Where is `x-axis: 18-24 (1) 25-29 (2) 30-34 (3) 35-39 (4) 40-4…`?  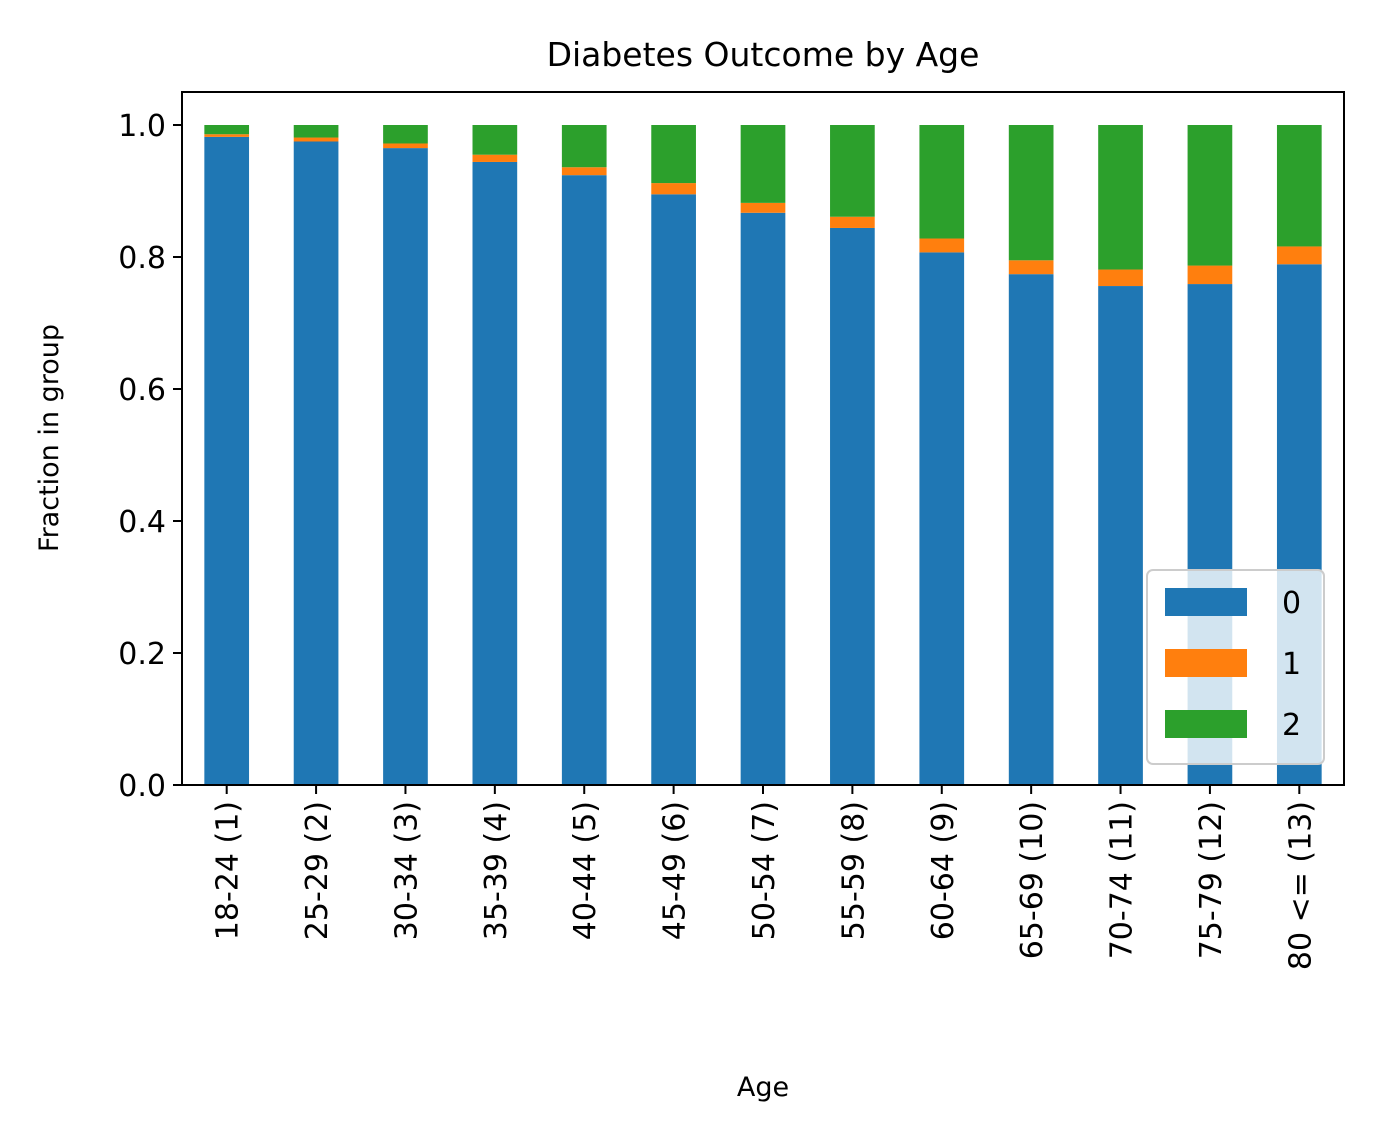
x-axis: 18-24 (1) 25-29 (2) 30-34 (3) 35-39 (4) 40-4… is located at coordinates (764, 877).